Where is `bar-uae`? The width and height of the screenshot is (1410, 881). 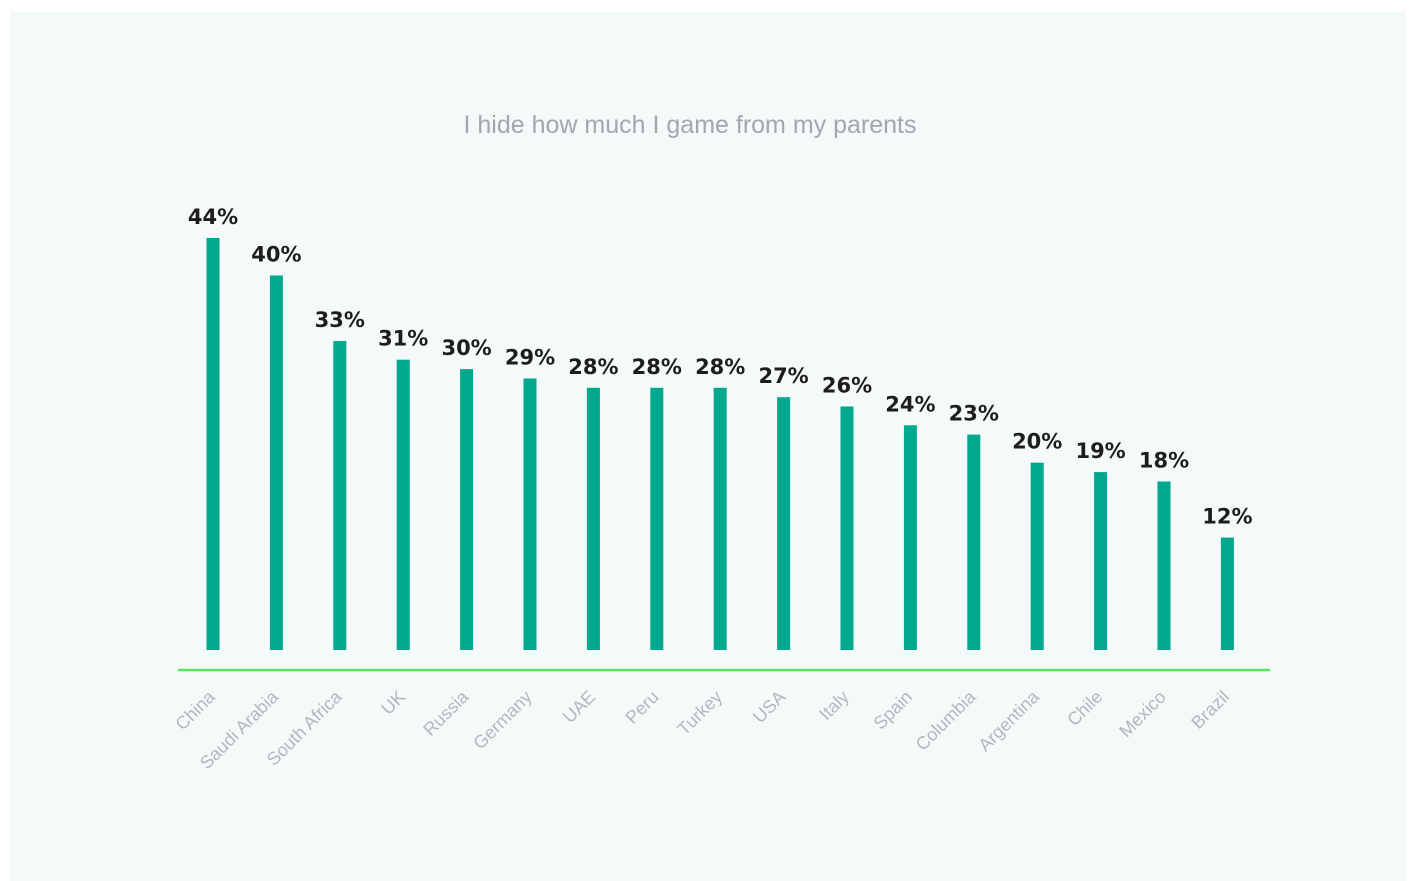 bar-uae is located at coordinates (593, 518).